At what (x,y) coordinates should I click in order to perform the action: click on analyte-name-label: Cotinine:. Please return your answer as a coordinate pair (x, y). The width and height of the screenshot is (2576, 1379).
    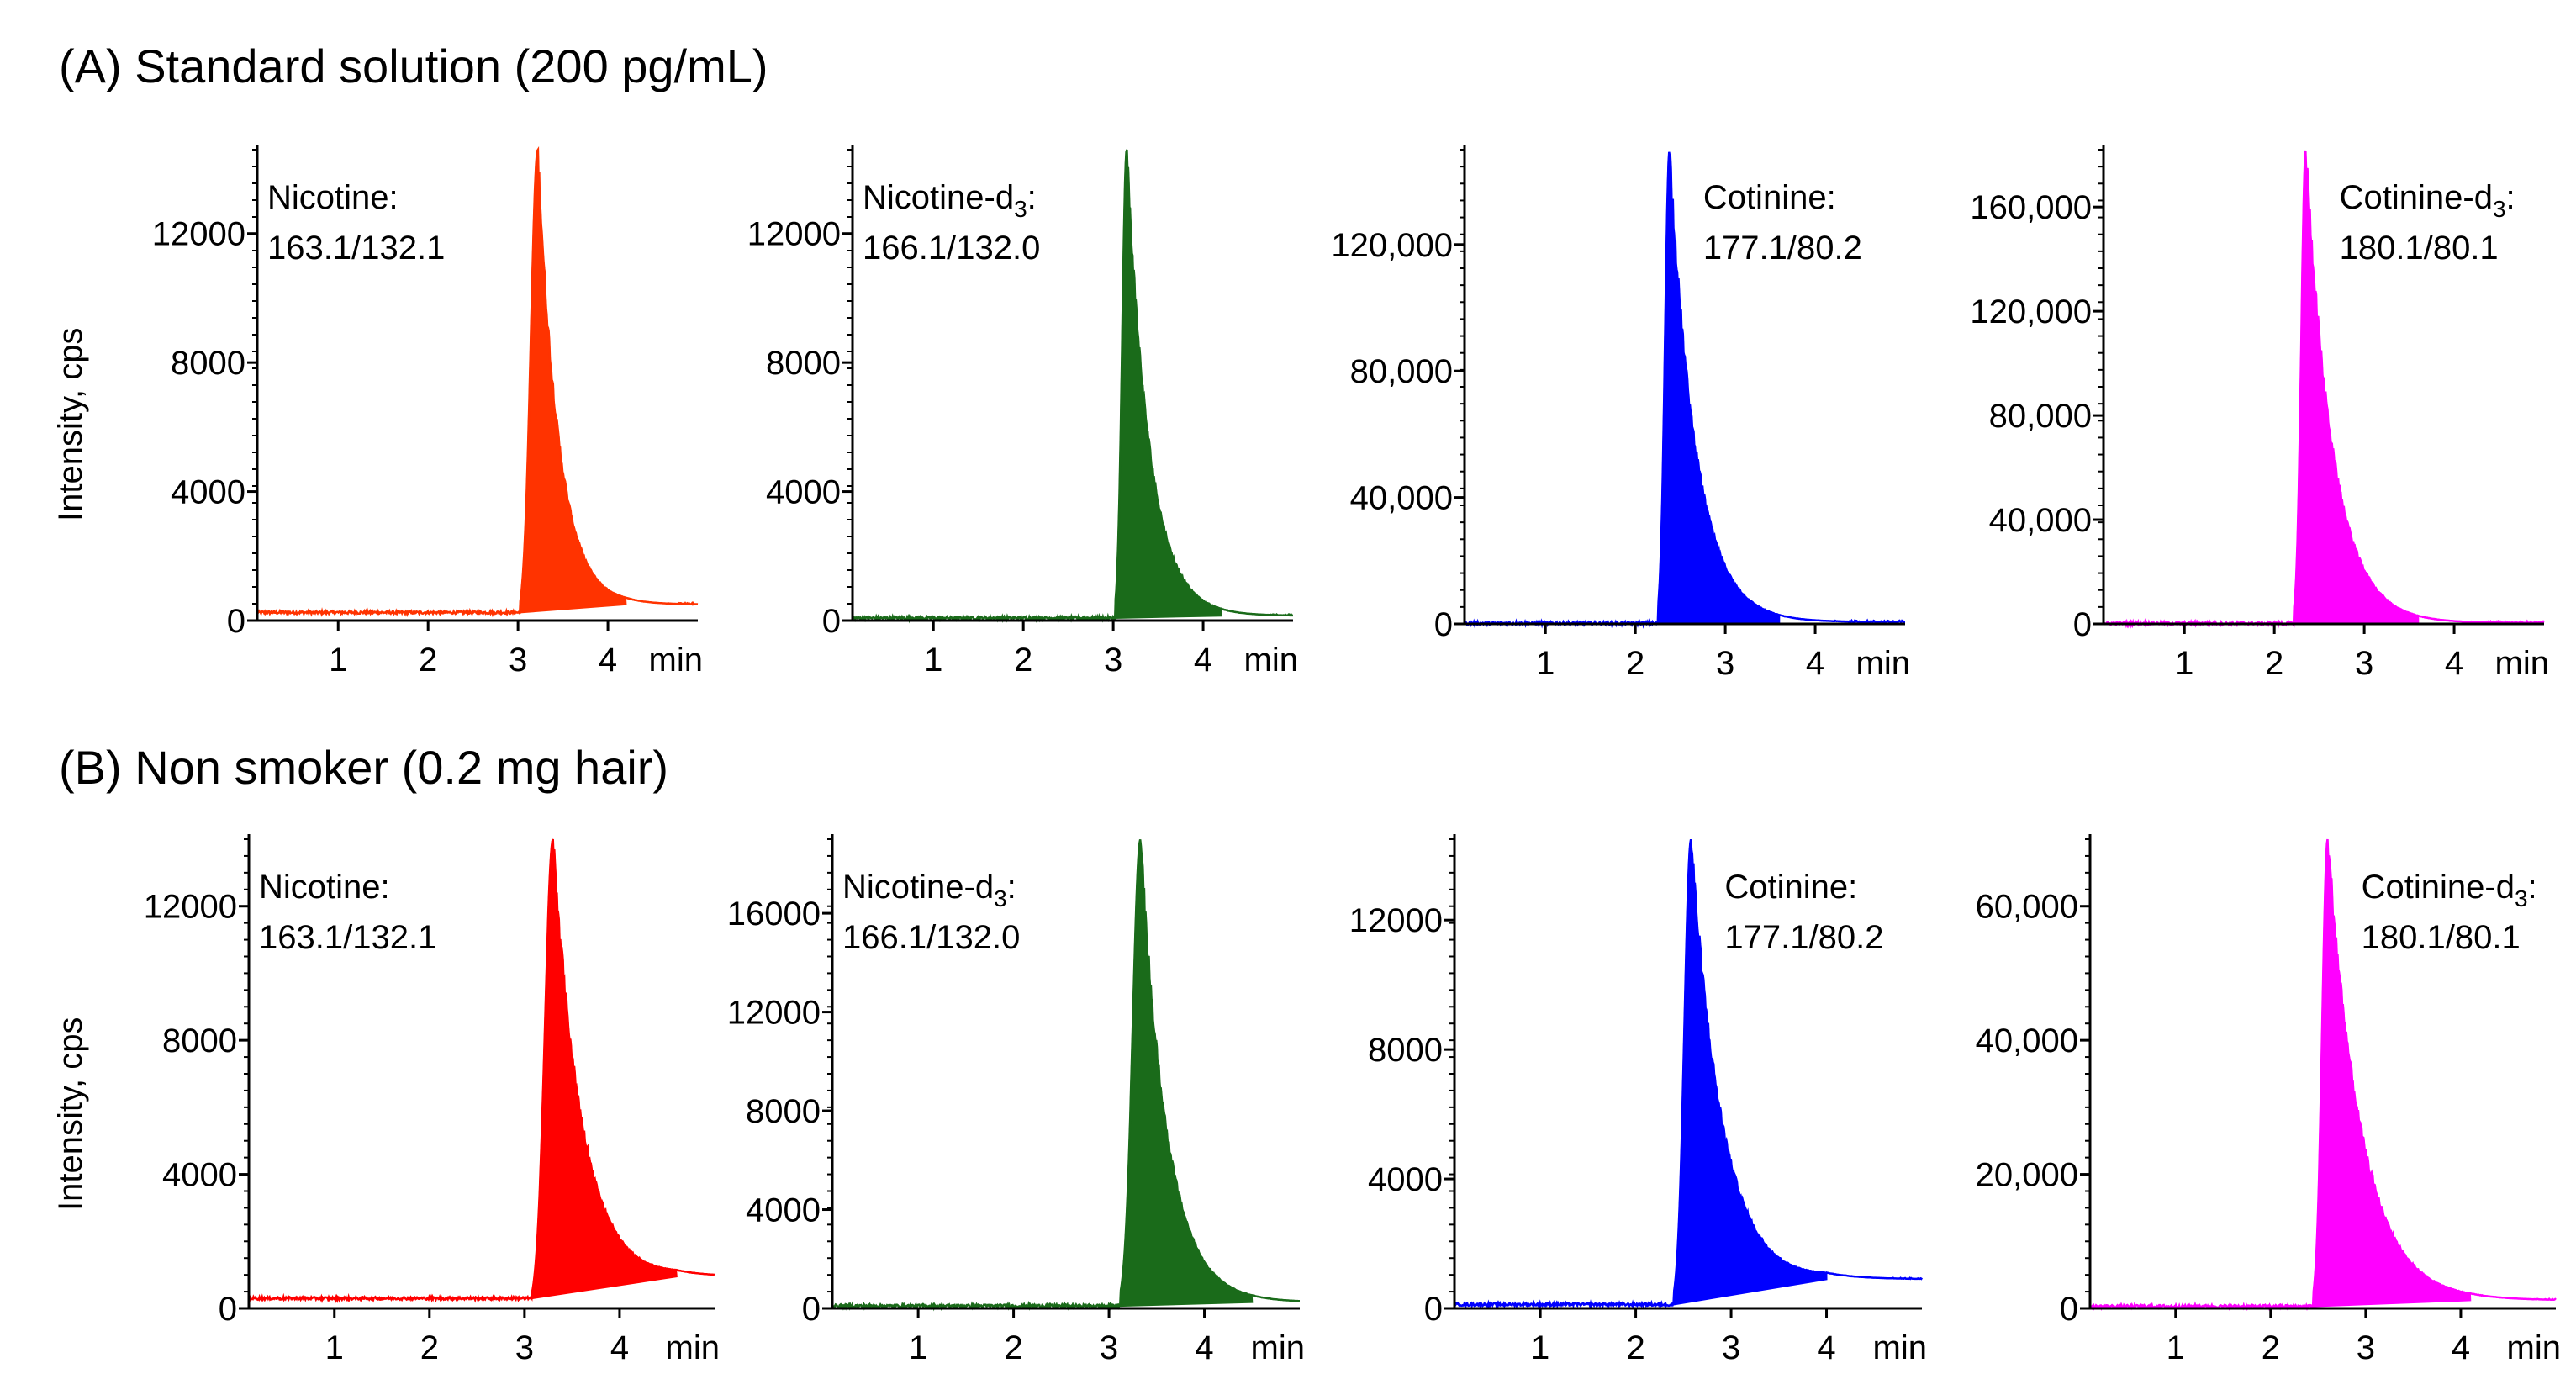
    Looking at the image, I should click on (1790, 887).